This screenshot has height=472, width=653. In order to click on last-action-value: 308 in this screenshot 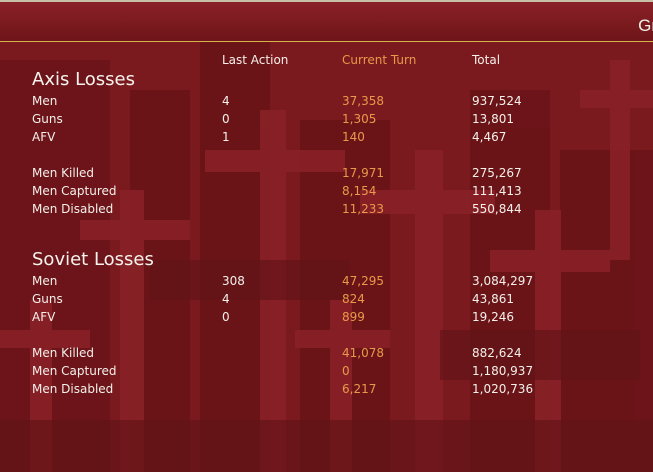, I will do `click(233, 281)`.